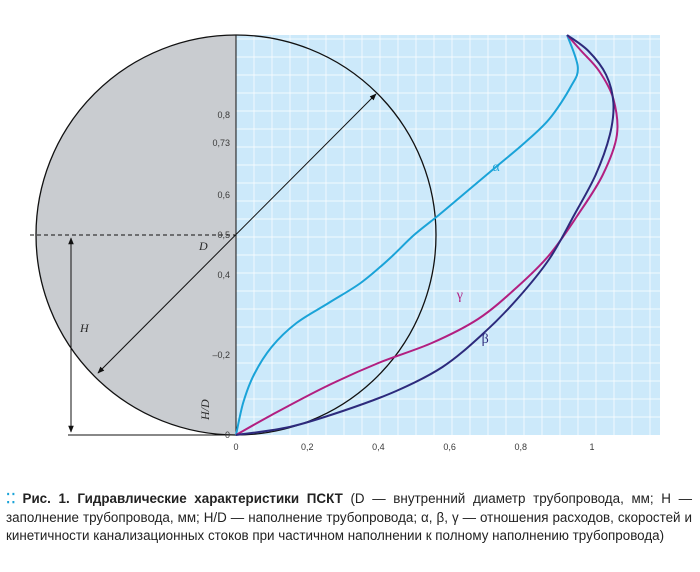 The image size is (700, 572). What do you see at coordinates (221, 143) in the screenshot?
I see `y-tick-label: 0,73` at bounding box center [221, 143].